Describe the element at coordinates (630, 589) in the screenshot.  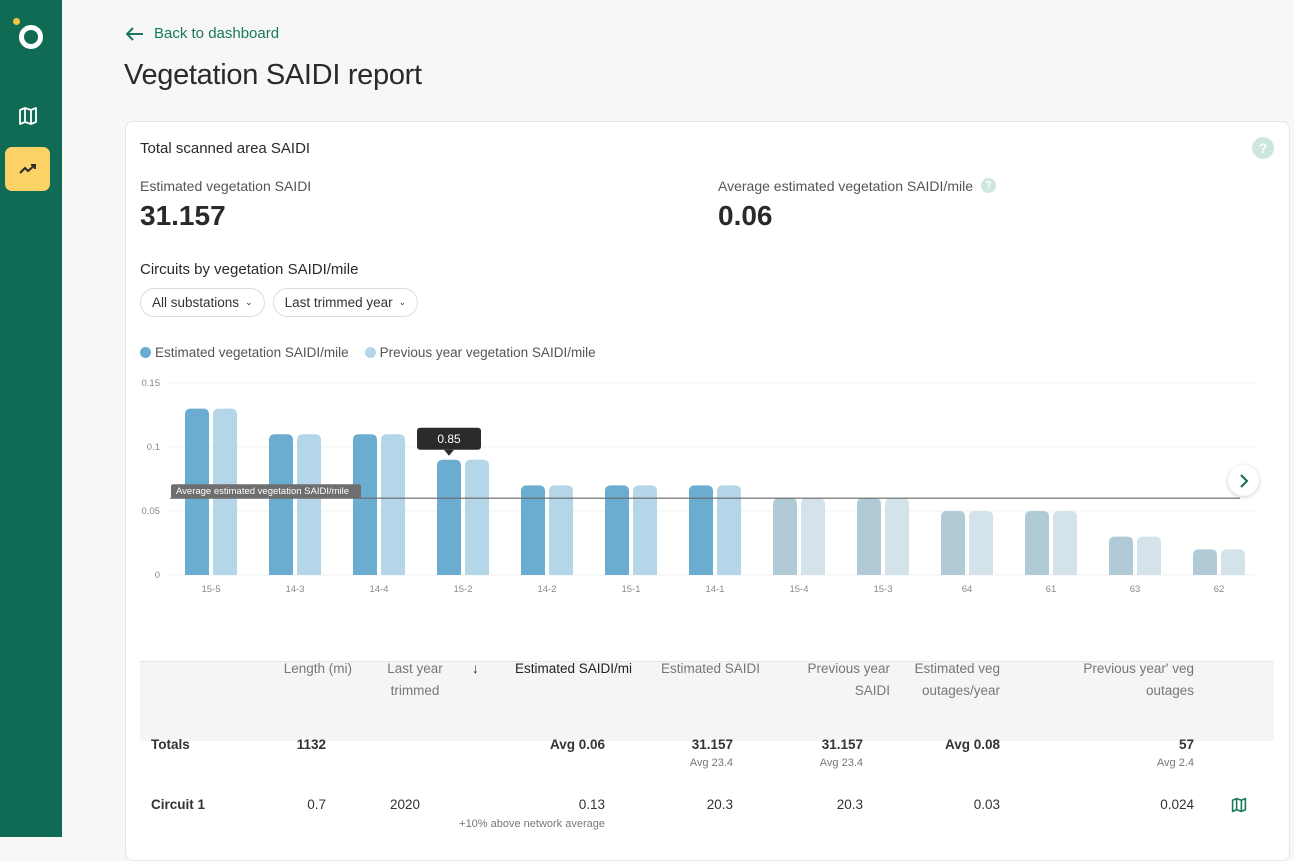
I see `x-tick-label: 15-1` at that location.